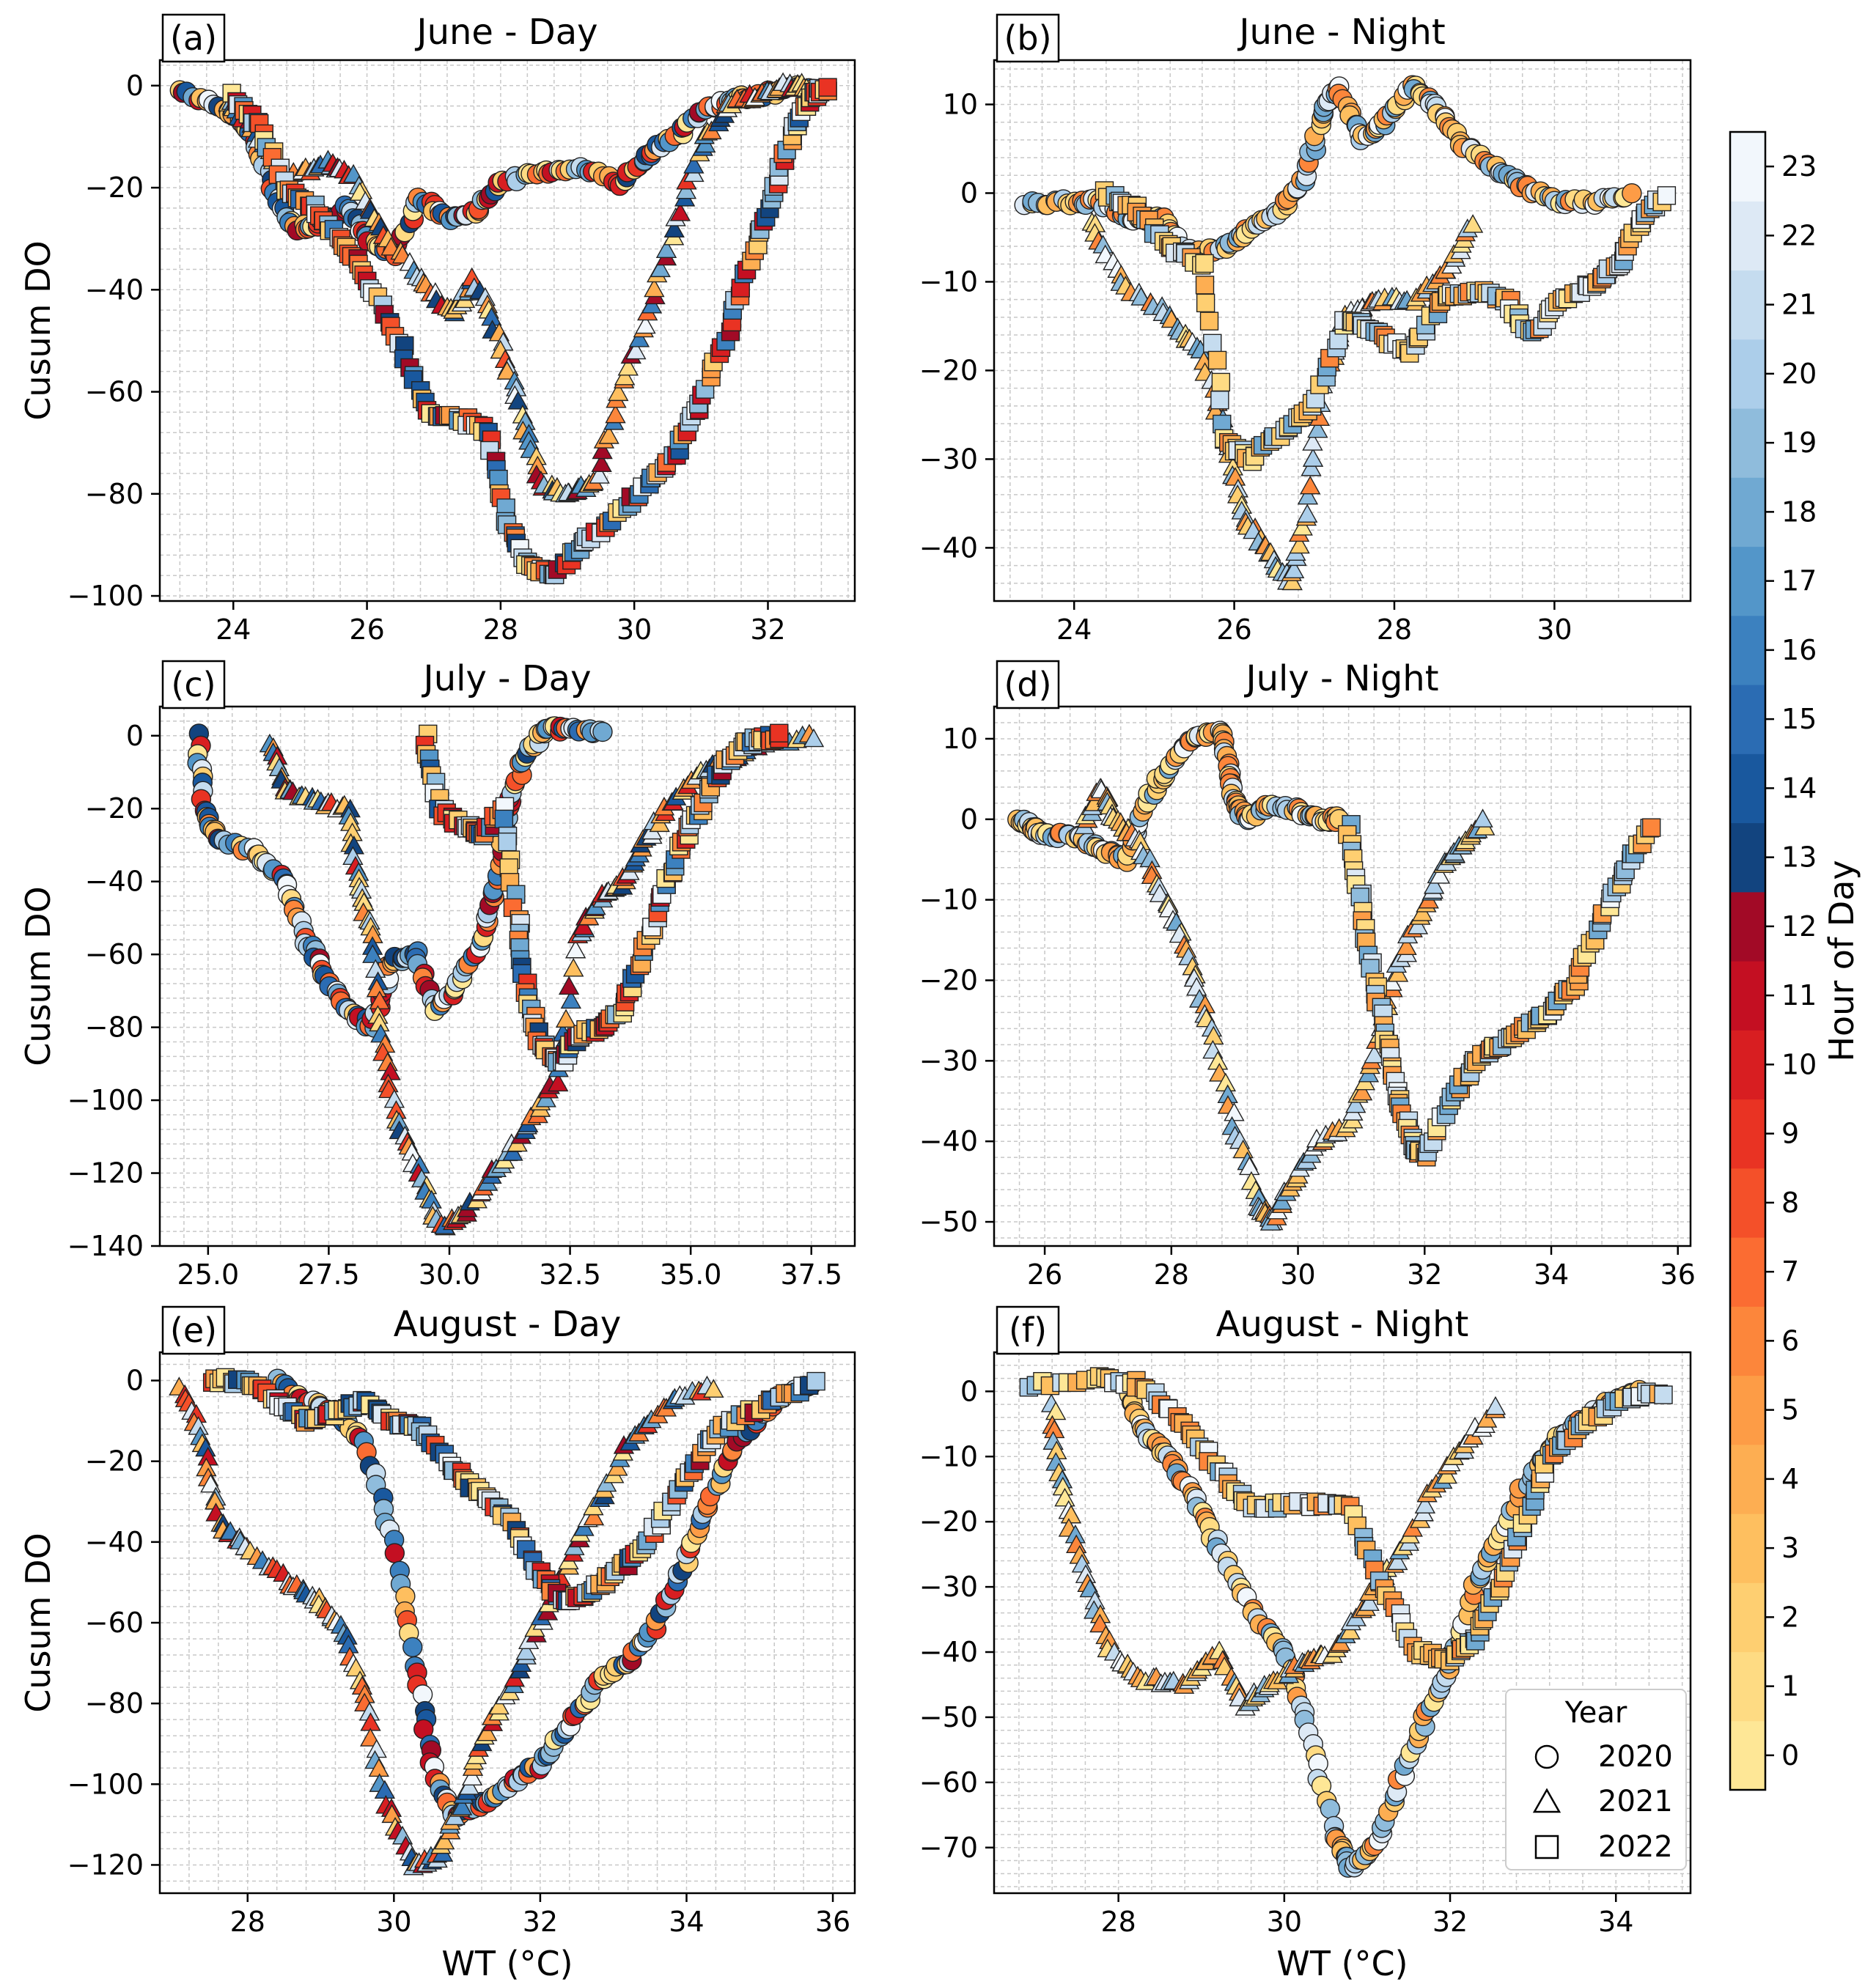 The height and width of the screenshot is (1987, 1876). Describe the element at coordinates (1790, 1548) in the screenshot. I see `colorbar-tick-label: 3` at that location.